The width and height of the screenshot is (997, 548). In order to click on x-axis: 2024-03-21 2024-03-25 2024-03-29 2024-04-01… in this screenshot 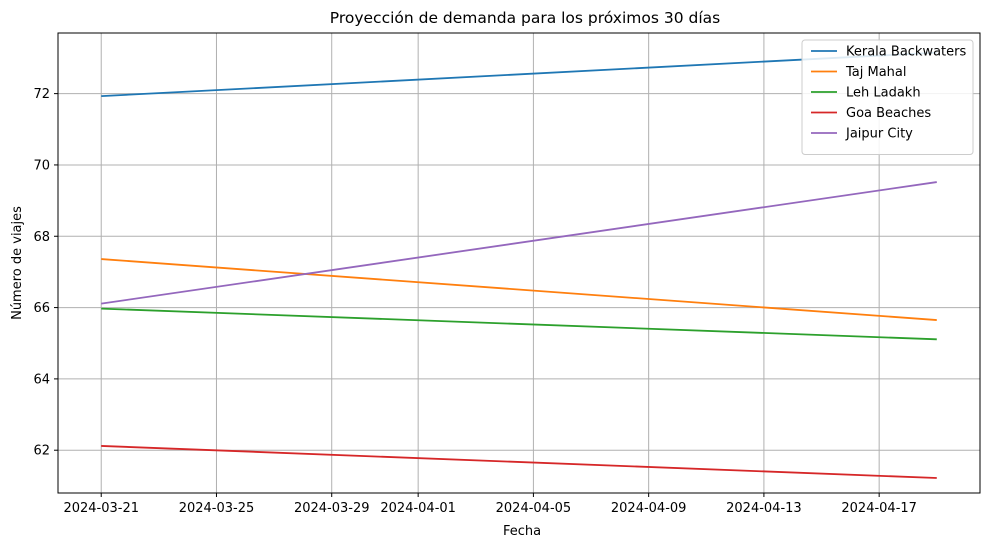, I will do `click(490, 504)`.